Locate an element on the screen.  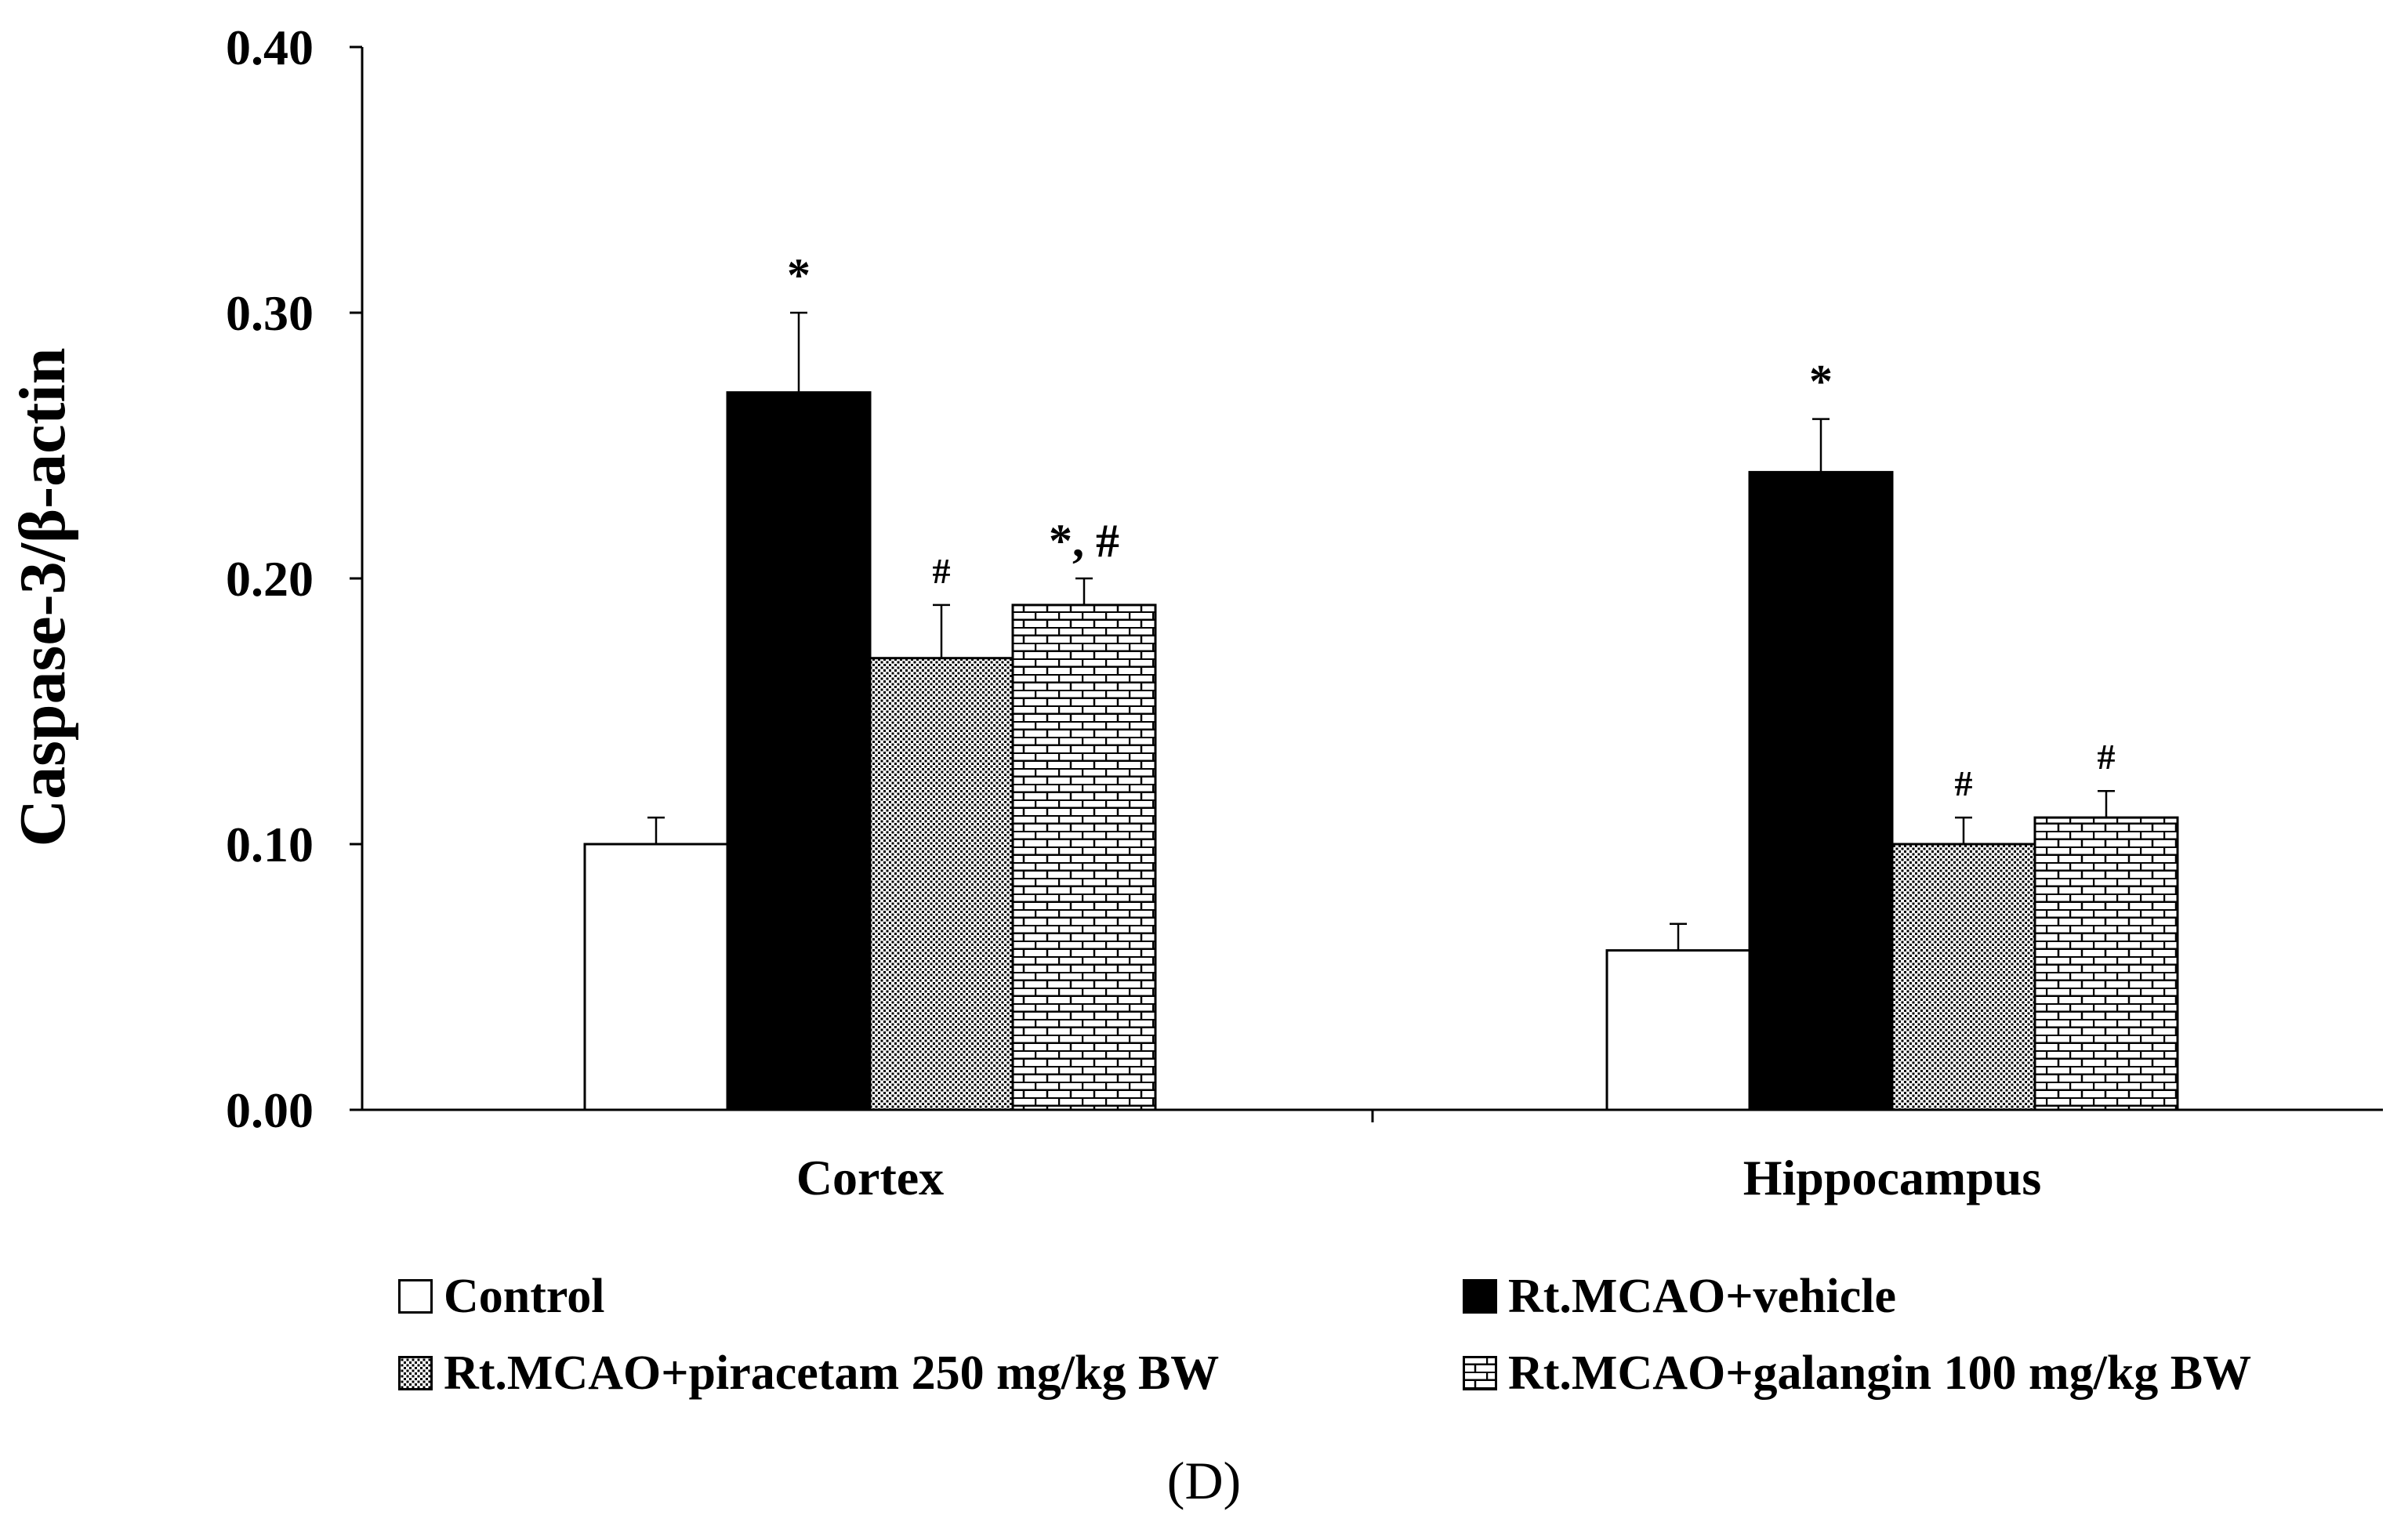
y-tick-label: 0.20 is located at coordinates (270, 579).